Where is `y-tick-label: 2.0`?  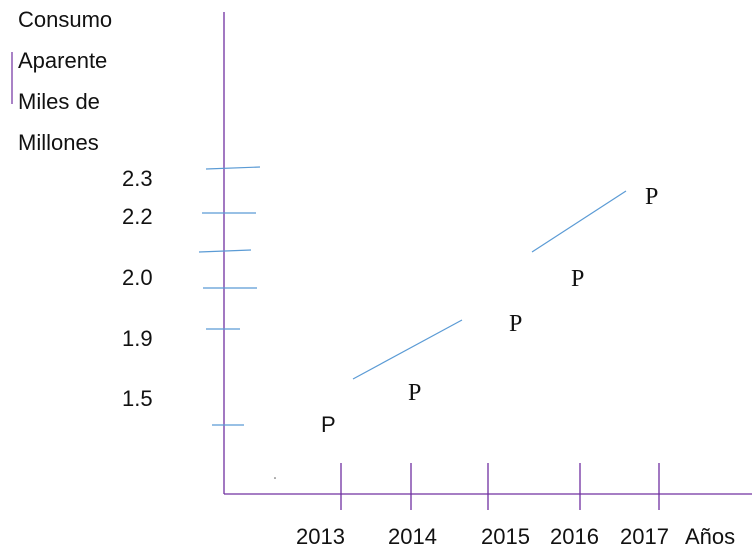
y-tick-label: 2.0 is located at coordinates (137, 277).